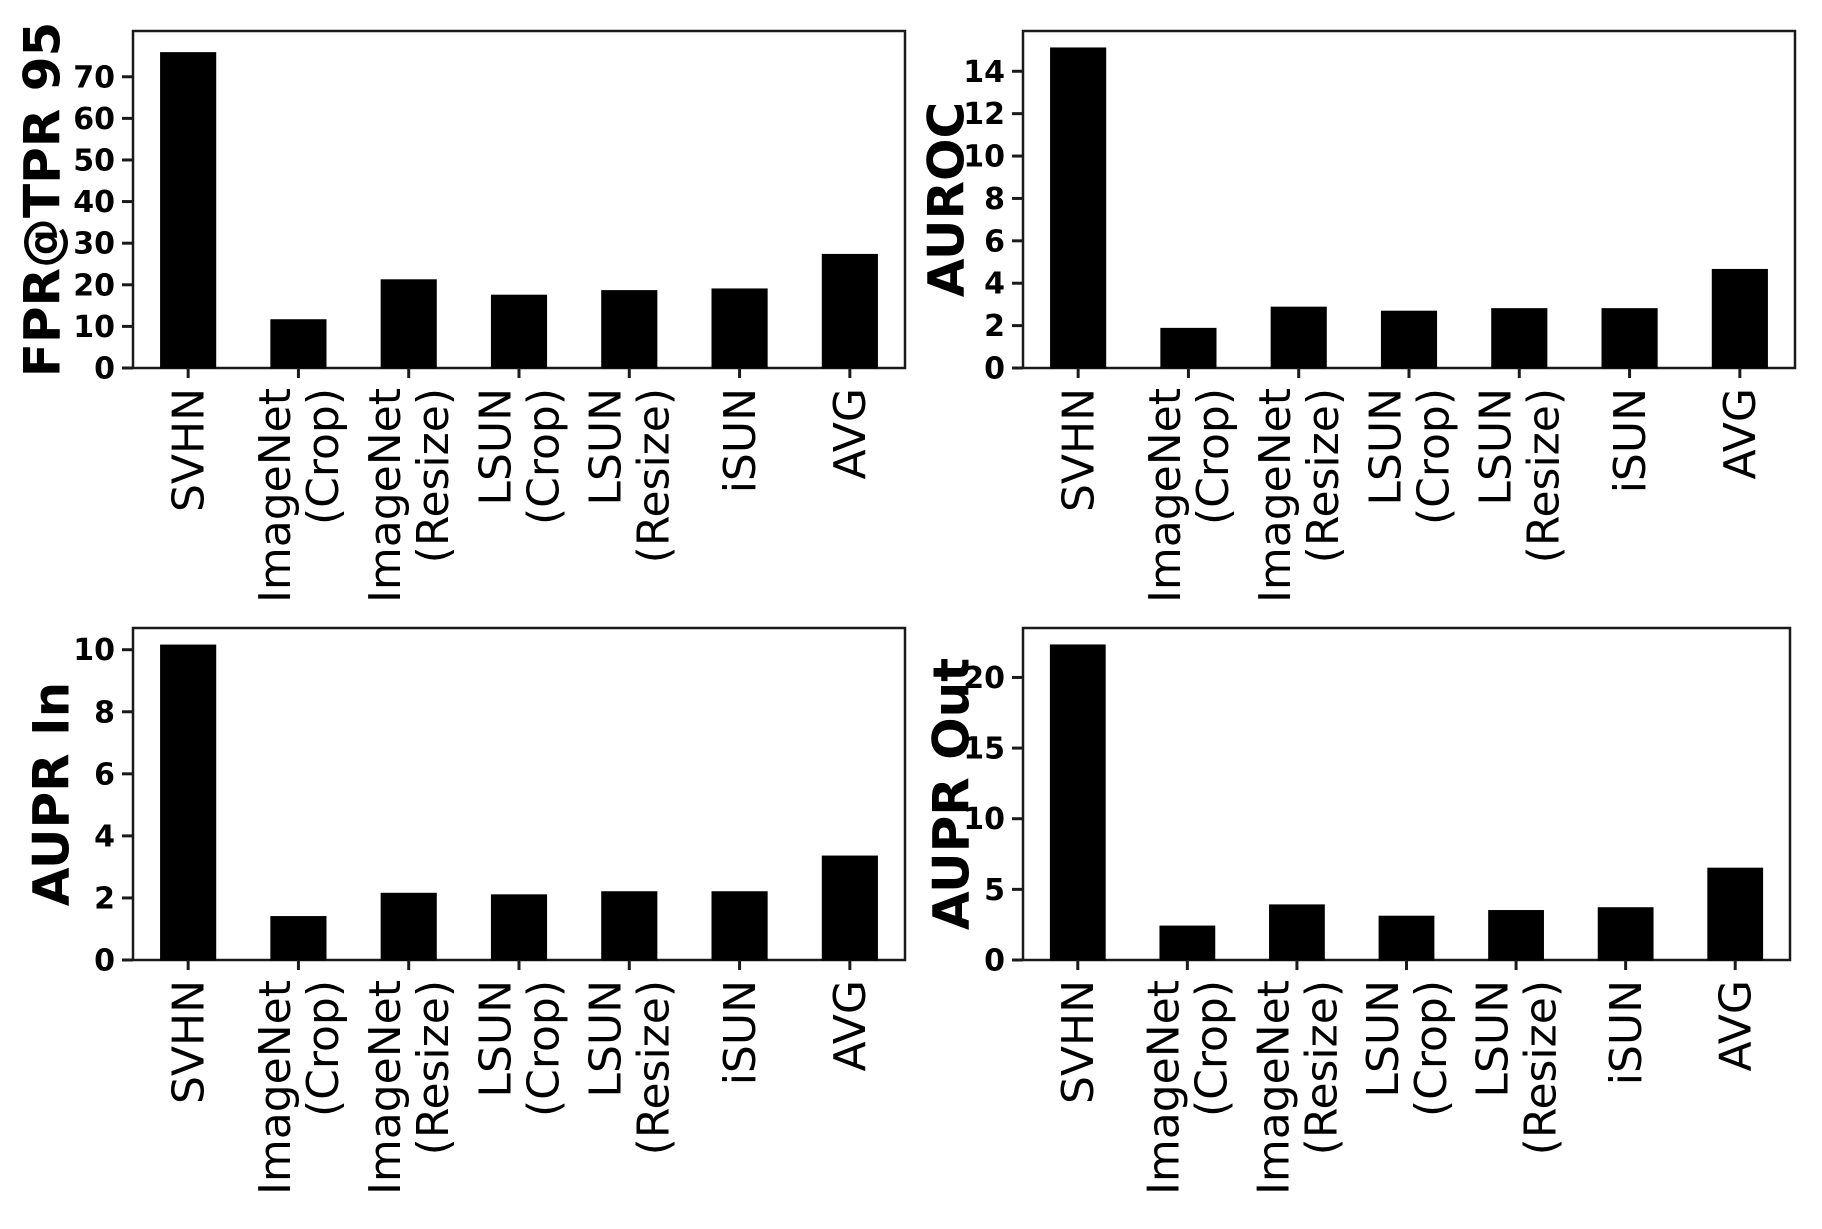 The image size is (1822, 1229). I want to click on y-axis-title: FPR@TPR 95, so click(43, 200).